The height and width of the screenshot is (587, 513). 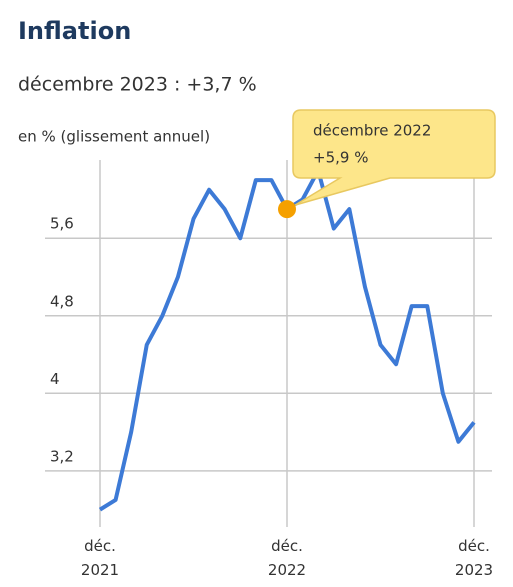 What do you see at coordinates (55, 379) in the screenshot?
I see `y-tick-label: 4` at bounding box center [55, 379].